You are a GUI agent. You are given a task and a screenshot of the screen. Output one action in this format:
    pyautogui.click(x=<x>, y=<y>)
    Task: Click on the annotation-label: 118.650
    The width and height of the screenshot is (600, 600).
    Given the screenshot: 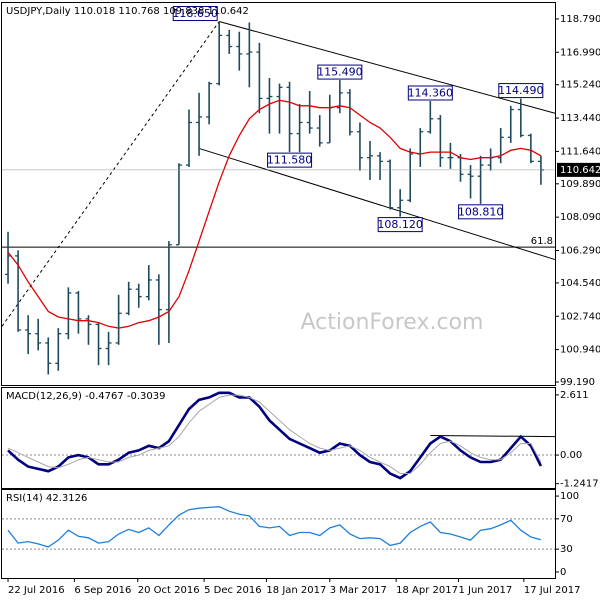 What is the action you would take?
    pyautogui.click(x=195, y=13)
    